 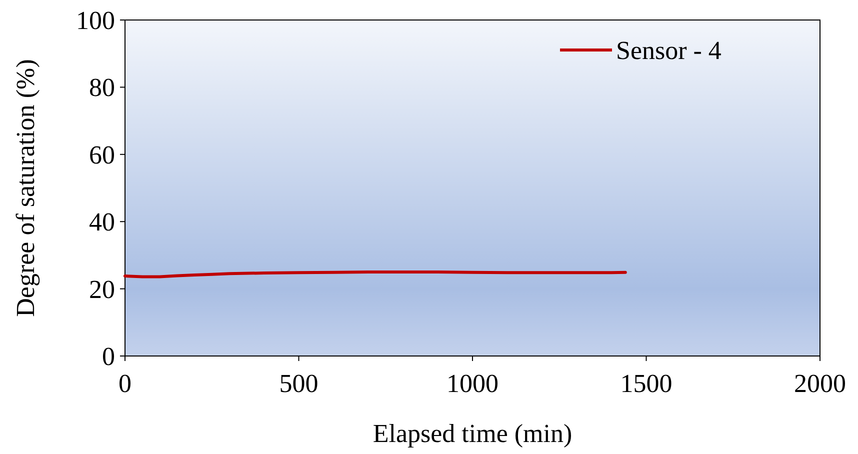 What do you see at coordinates (108, 356) in the screenshot?
I see `y-tick-label: 0` at bounding box center [108, 356].